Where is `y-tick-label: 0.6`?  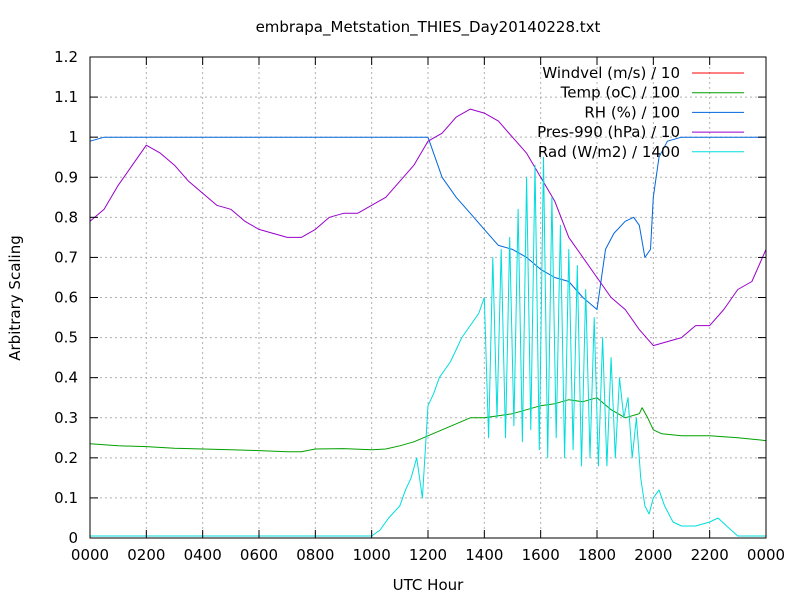 y-tick-label: 0.6 is located at coordinates (66, 298).